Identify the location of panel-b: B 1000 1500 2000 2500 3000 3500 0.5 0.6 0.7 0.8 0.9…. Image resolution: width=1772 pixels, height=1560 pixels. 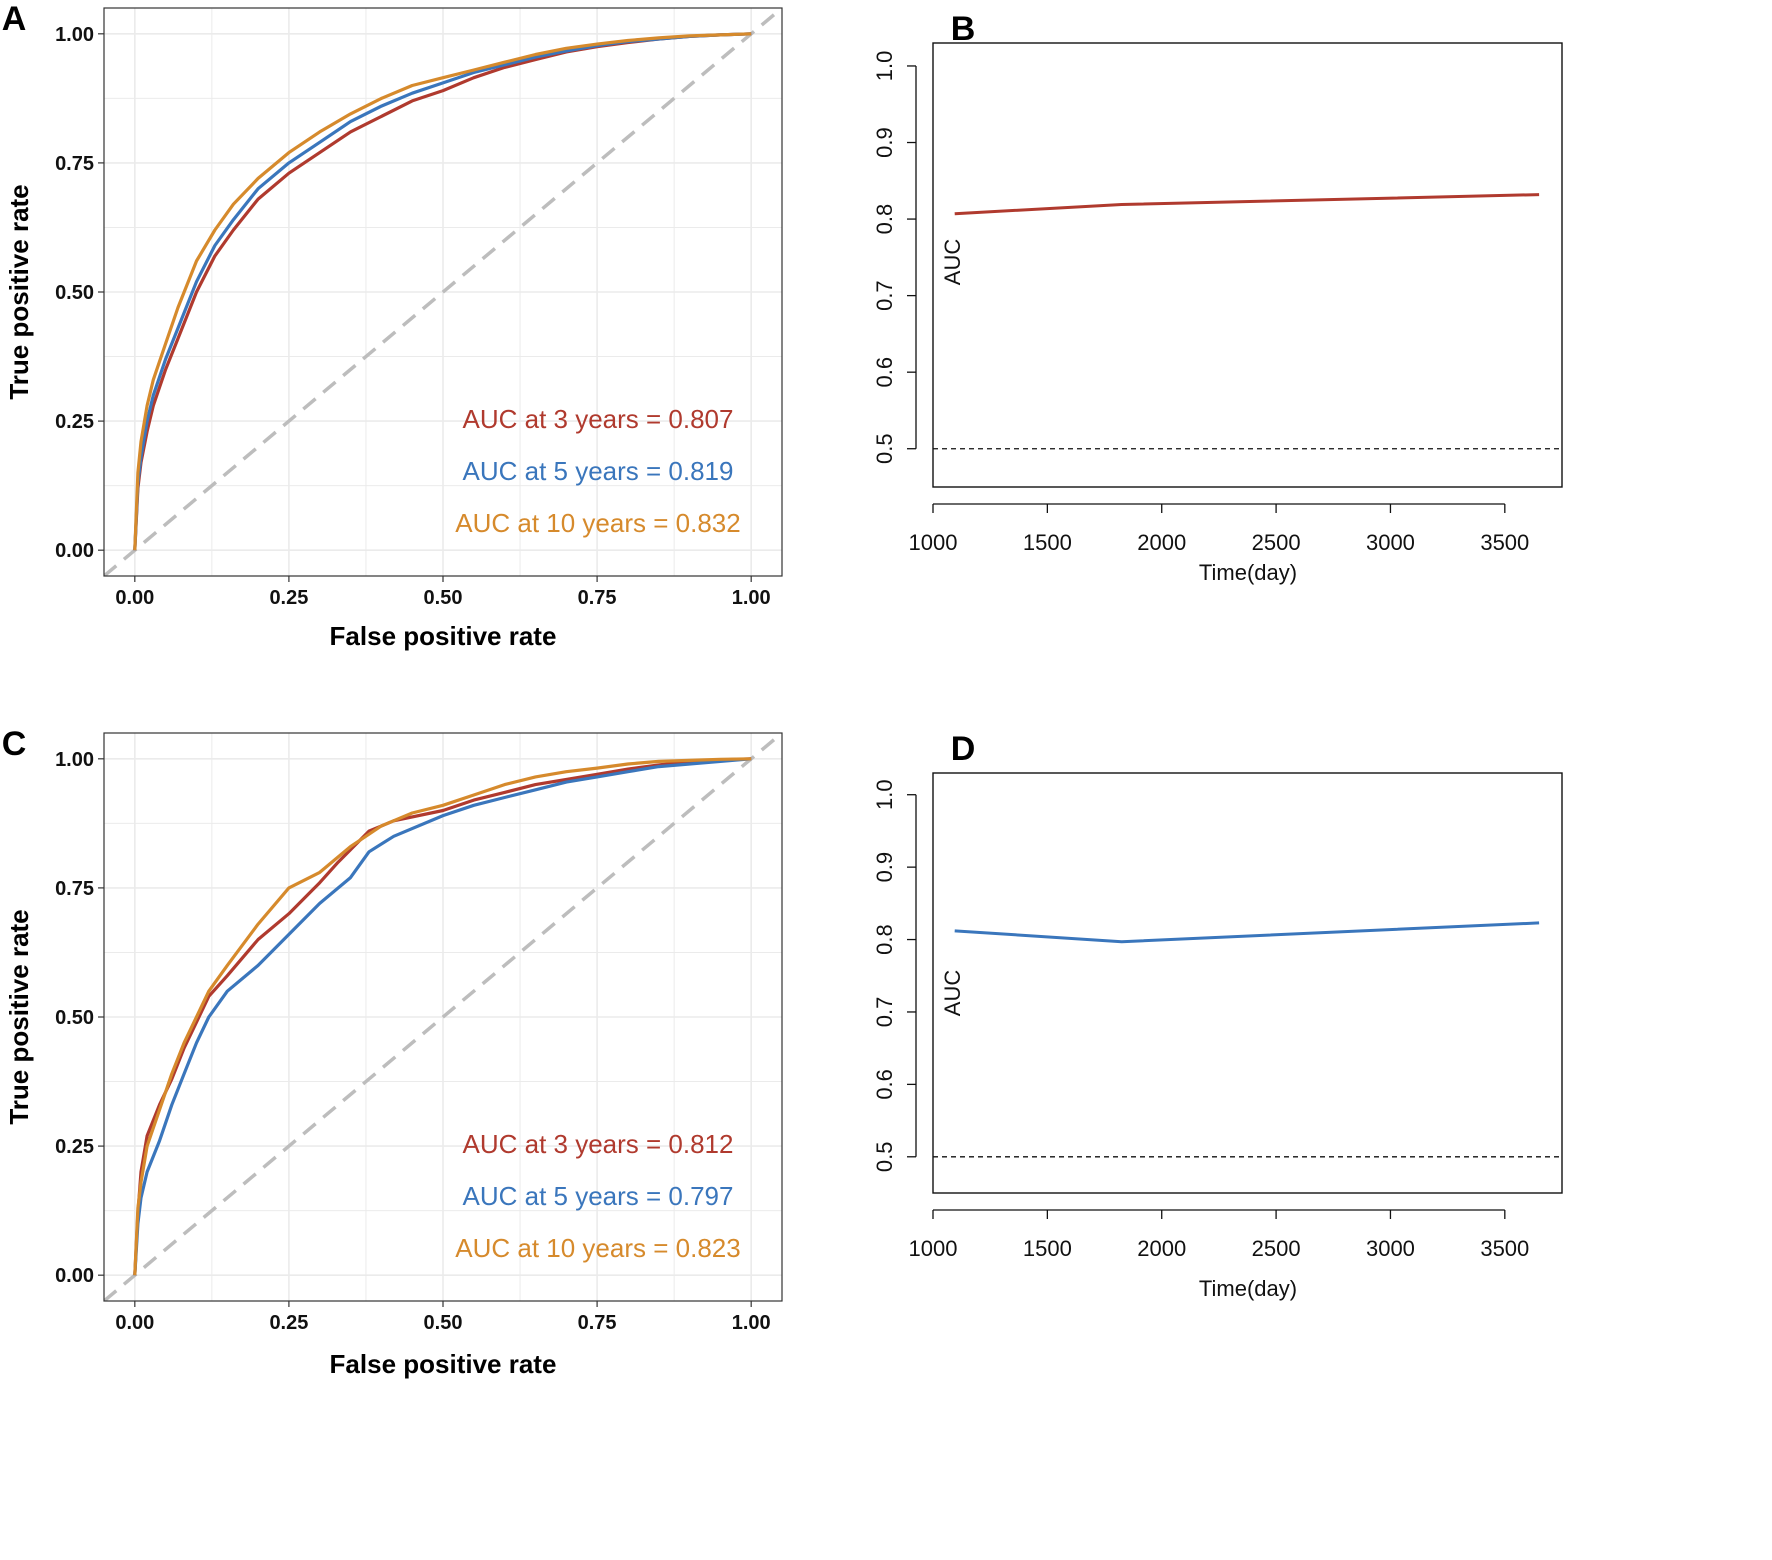
(1217, 297).